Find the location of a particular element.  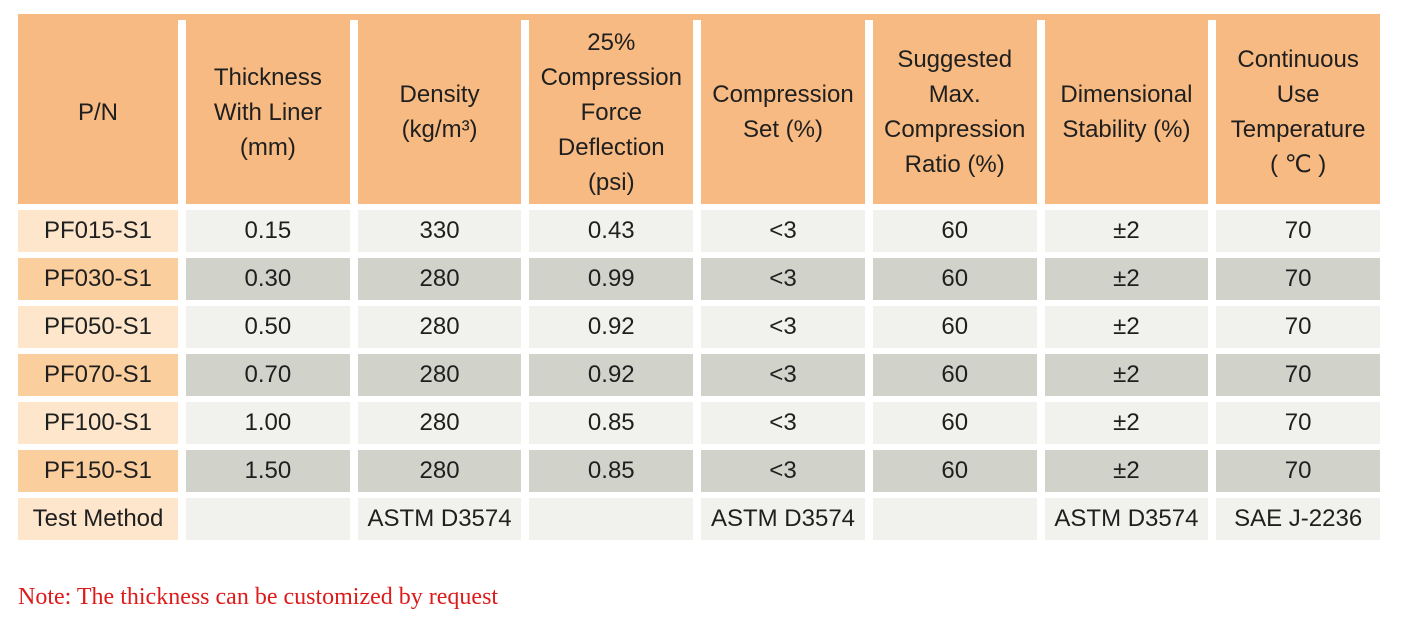

header-cell-pn: P/N is located at coordinates (98, 112).